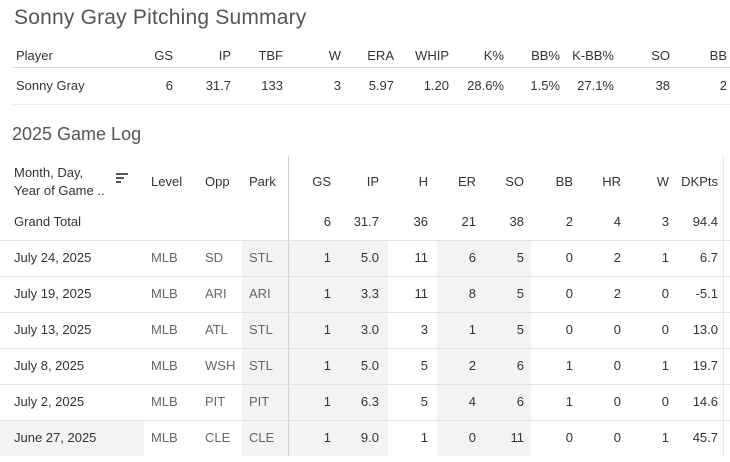 The width and height of the screenshot is (730, 462). What do you see at coordinates (337, 85) in the screenshot?
I see `summary-w: 3` at bounding box center [337, 85].